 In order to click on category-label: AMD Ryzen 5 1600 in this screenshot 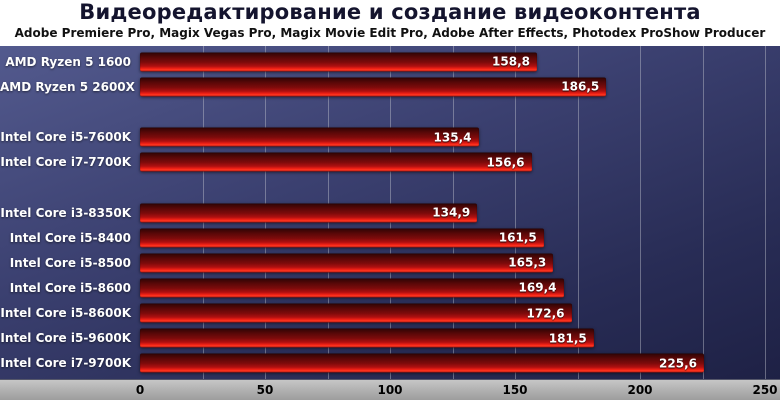, I will do `click(68, 61)`.